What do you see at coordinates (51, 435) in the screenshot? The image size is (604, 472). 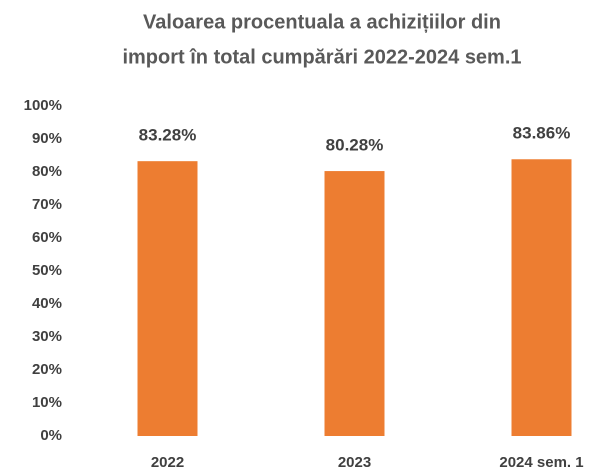 I see `y-tick-label: 0%` at bounding box center [51, 435].